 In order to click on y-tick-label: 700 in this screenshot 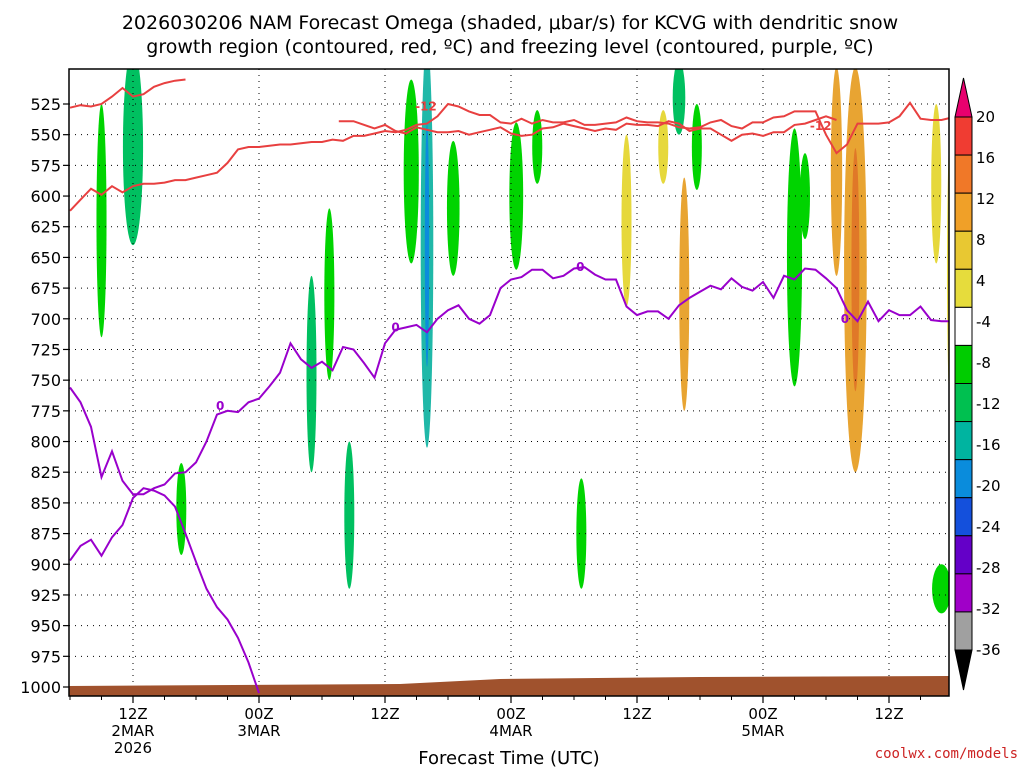, I will do `click(45, 319)`.